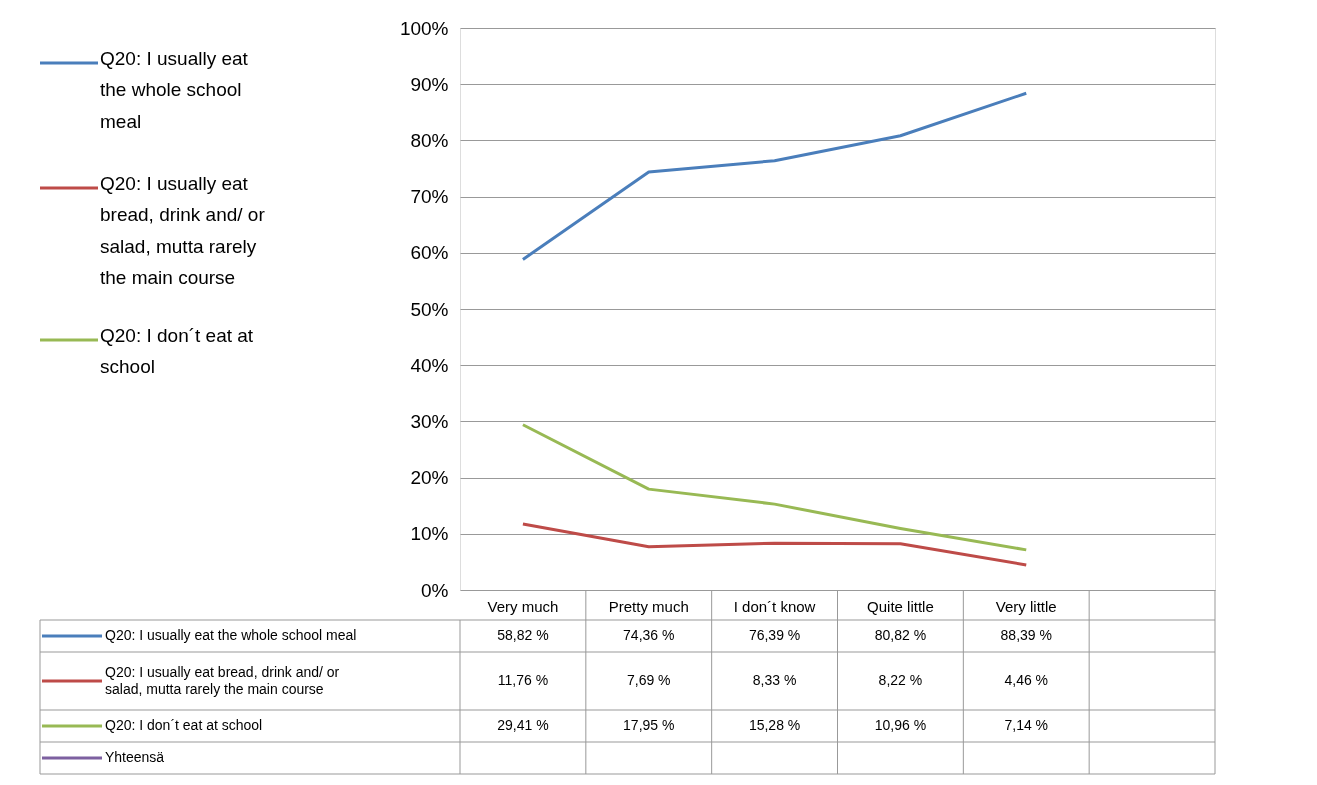  What do you see at coordinates (523, 725) in the screenshot?
I see `data-label: 29,41 %` at bounding box center [523, 725].